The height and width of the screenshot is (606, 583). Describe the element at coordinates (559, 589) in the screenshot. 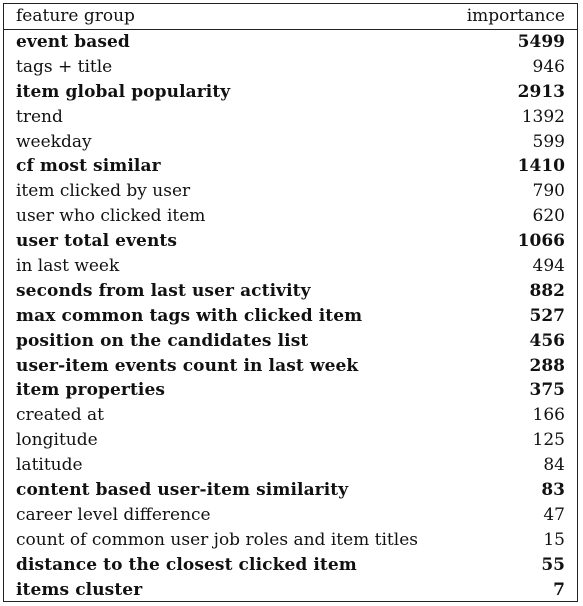

I see `importance-cell: 7` at that location.